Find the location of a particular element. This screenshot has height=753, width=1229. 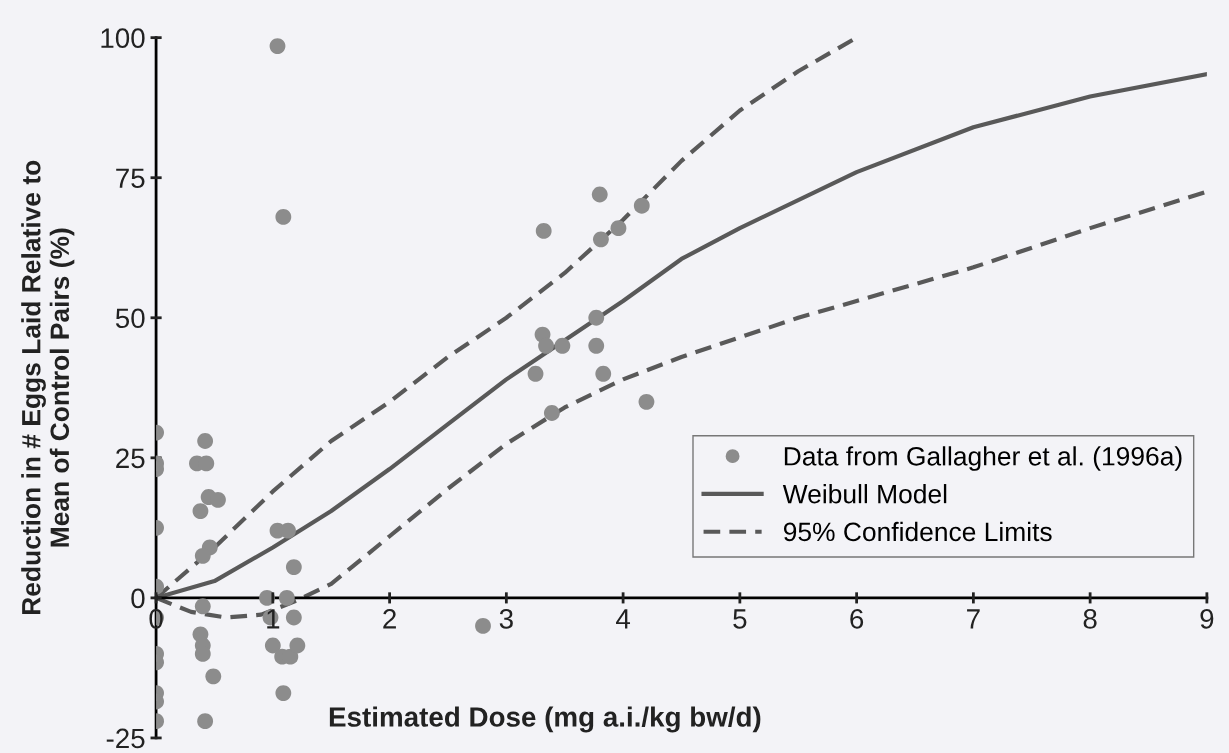

x-tick-label: 7 is located at coordinates (973, 619).